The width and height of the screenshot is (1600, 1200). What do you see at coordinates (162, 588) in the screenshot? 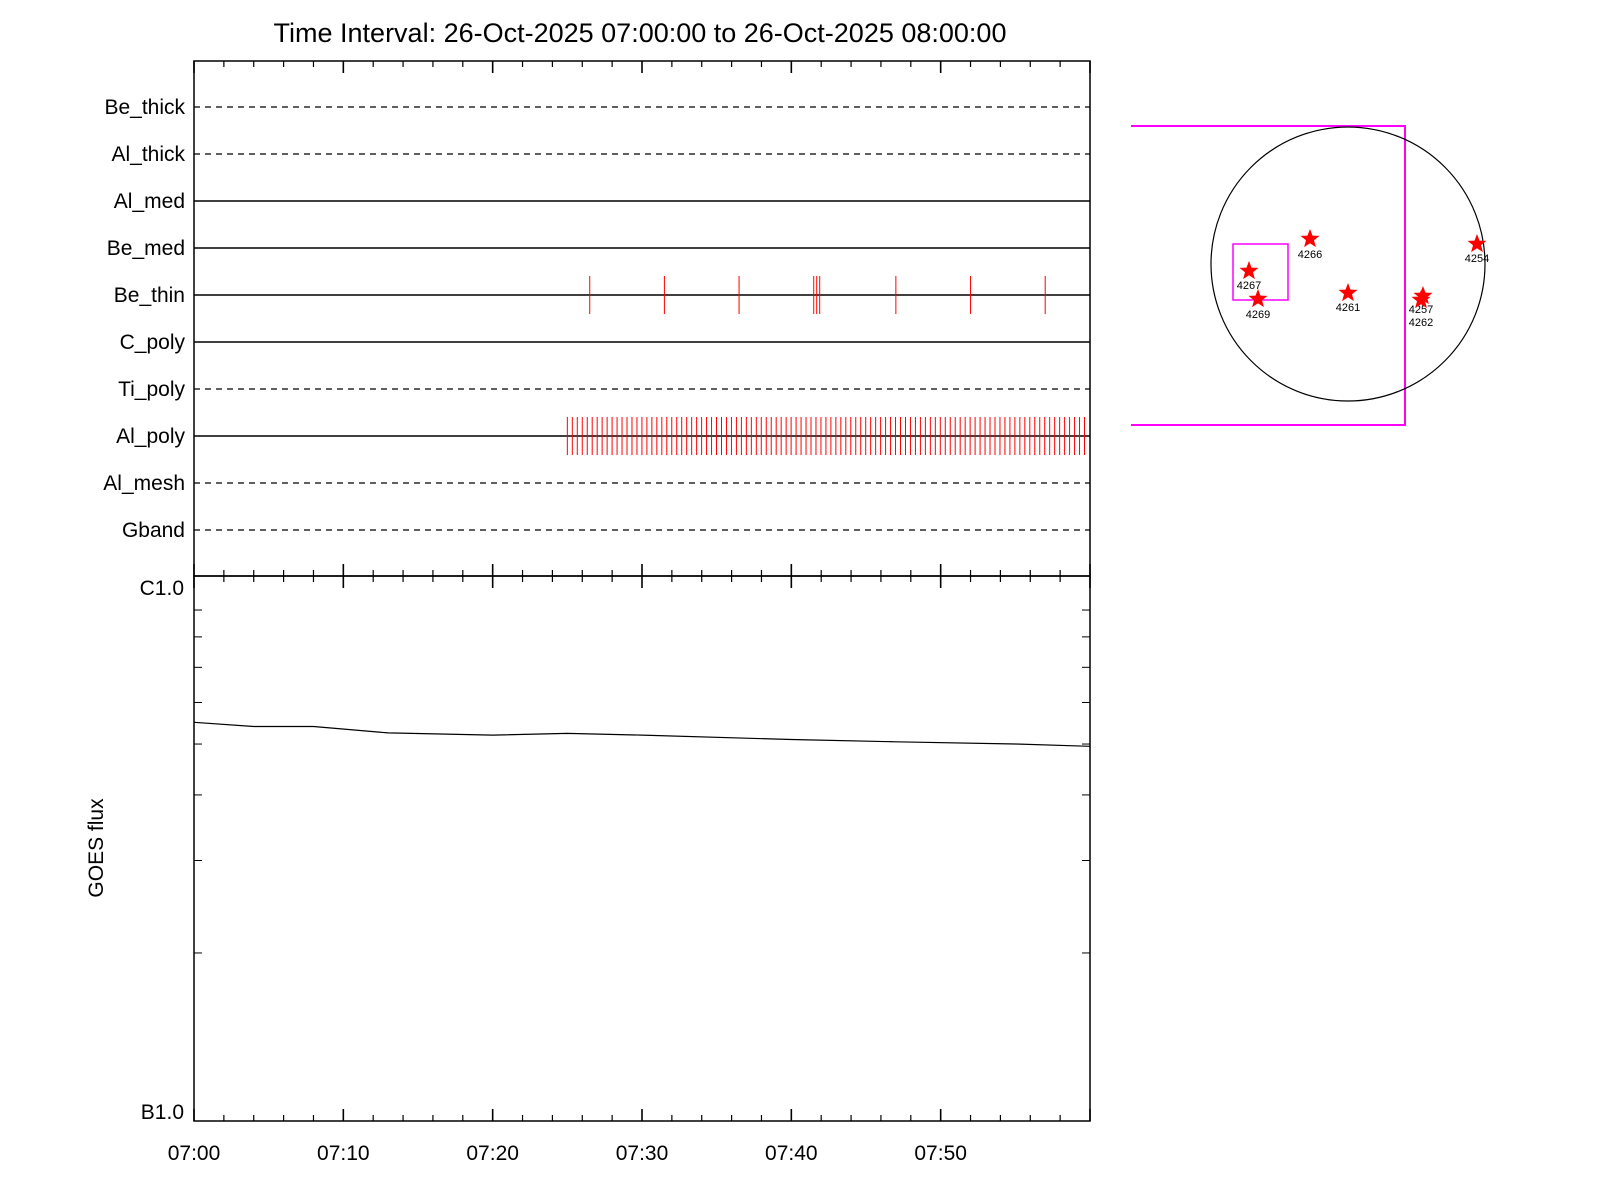
I see `goes-y-label-c1: C1.0` at bounding box center [162, 588].